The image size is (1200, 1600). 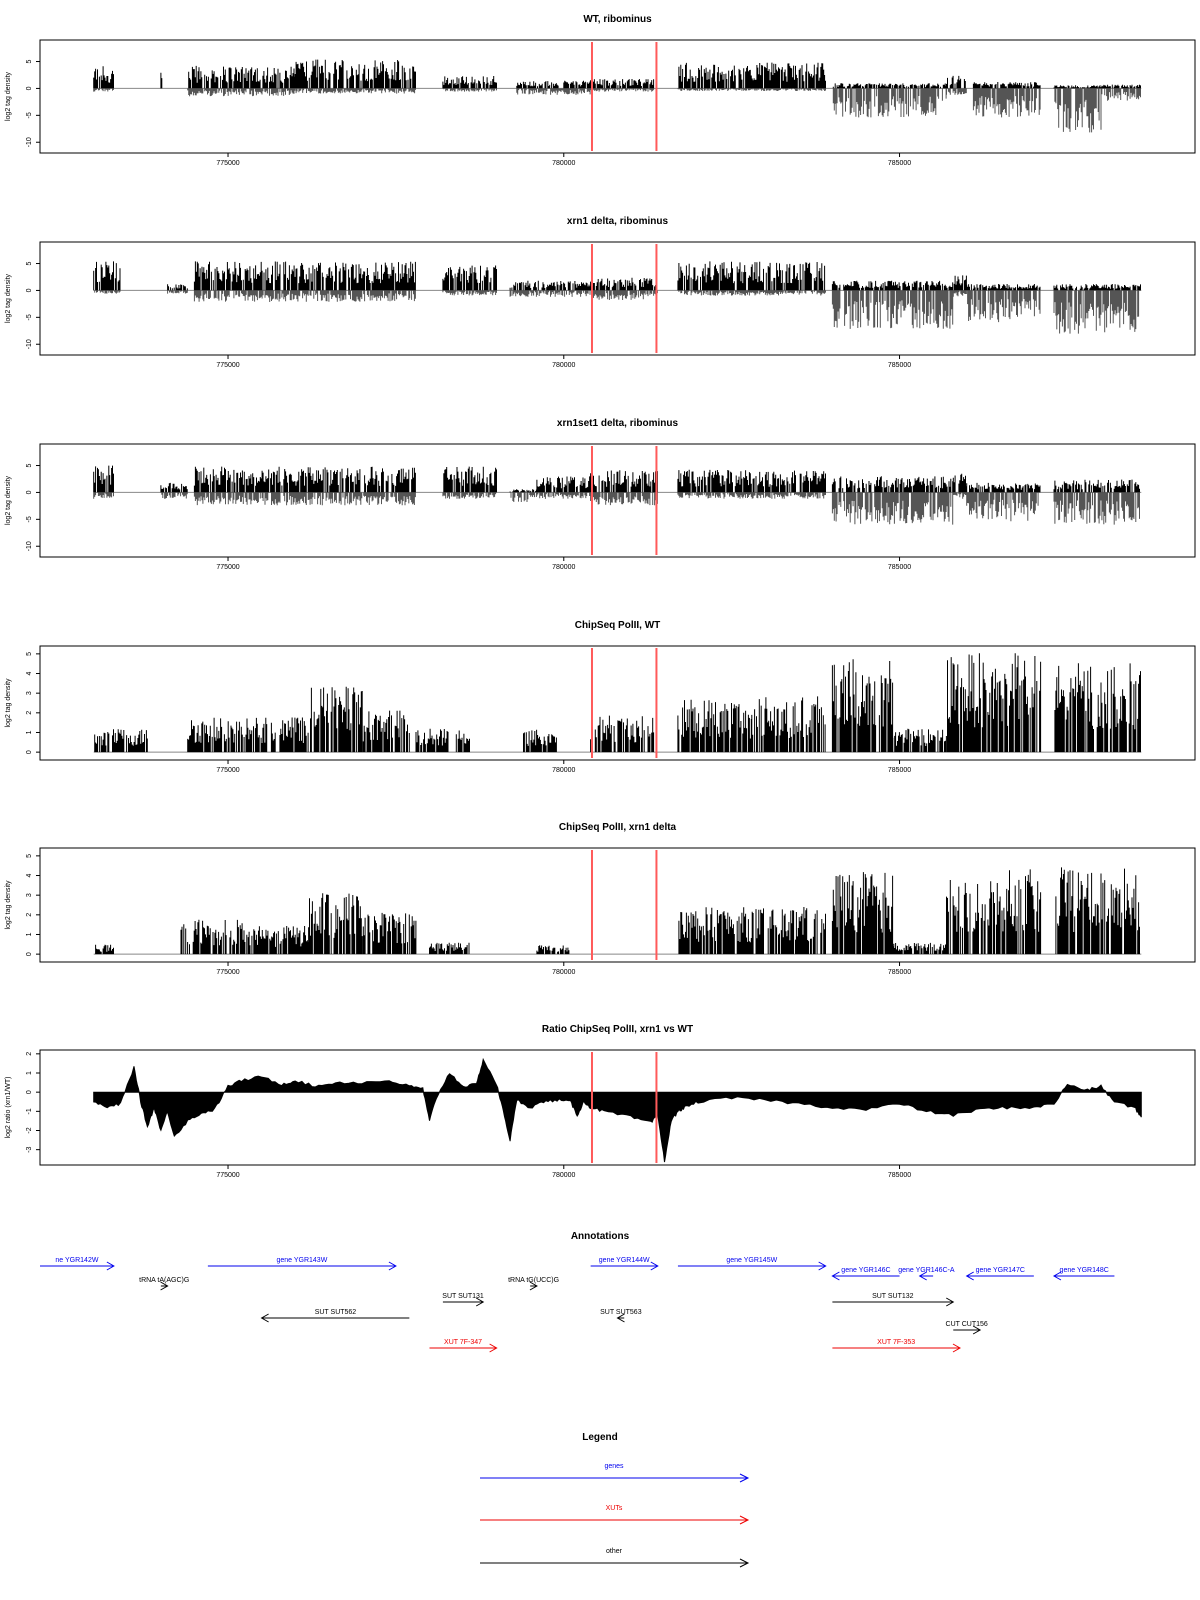 What do you see at coordinates (618, 221) in the screenshot?
I see `panel-title: xrn1 delta, ribominus` at bounding box center [618, 221].